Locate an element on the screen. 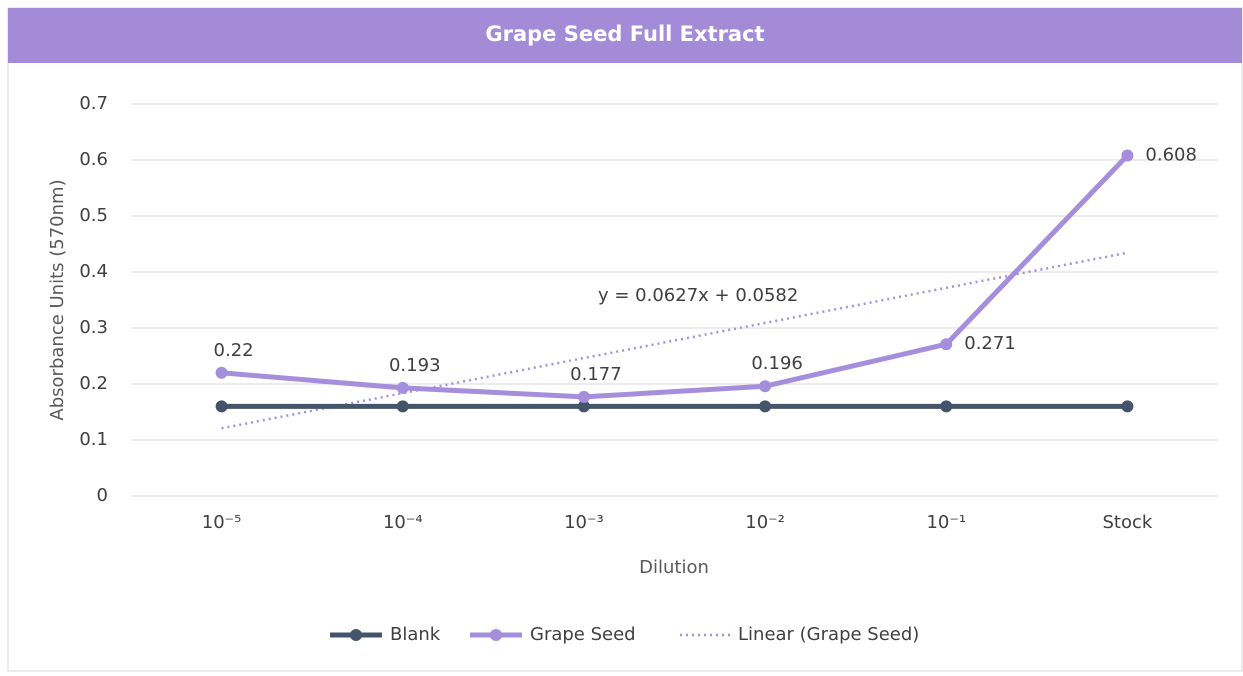 This screenshot has width=1243, height=676. x-tick-label: 10⁻³ is located at coordinates (584, 522).